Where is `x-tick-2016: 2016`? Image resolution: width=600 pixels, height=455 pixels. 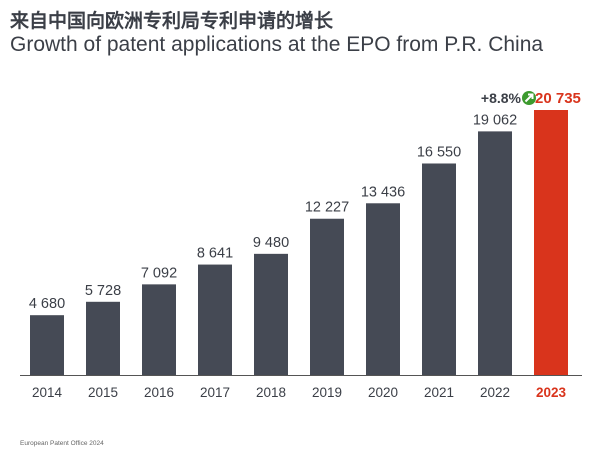 x-tick-2016: 2016 is located at coordinates (159, 392).